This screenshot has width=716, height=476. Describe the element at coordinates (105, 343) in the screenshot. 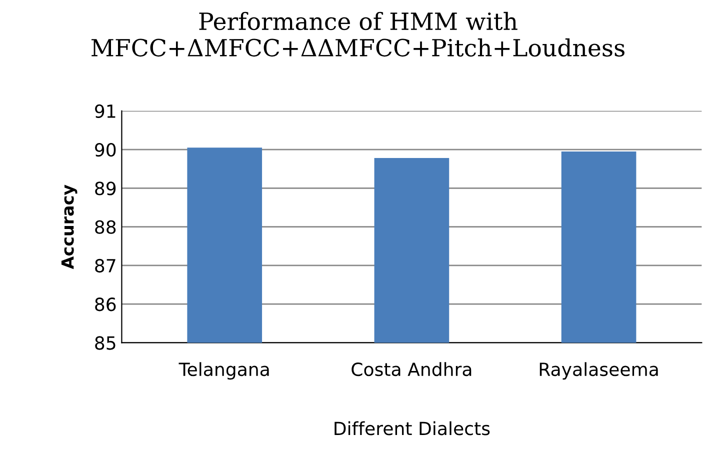

I see `y-tick-label: 85` at that location.